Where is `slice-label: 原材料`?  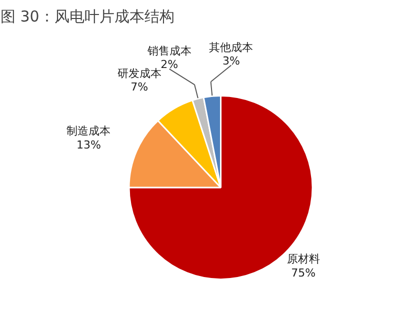 slice-label: 原材料 is located at coordinates (303, 259).